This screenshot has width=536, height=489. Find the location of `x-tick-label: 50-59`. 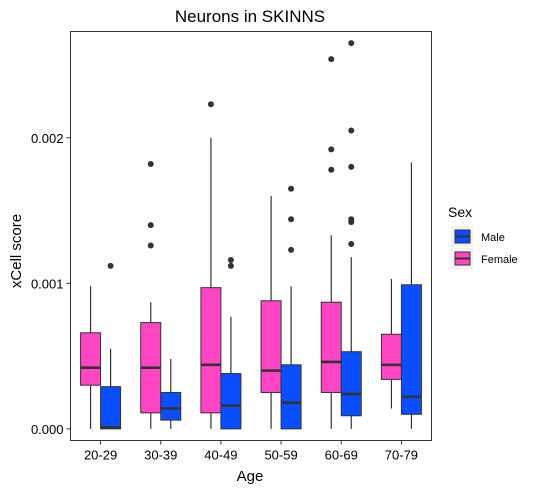

x-tick-label: 50-59 is located at coordinates (280, 455).